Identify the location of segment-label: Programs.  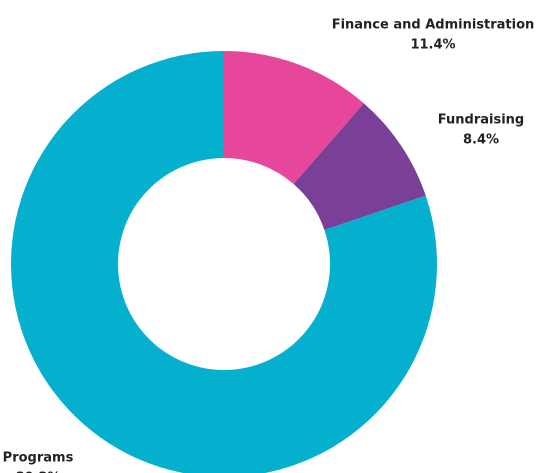
(38, 458).